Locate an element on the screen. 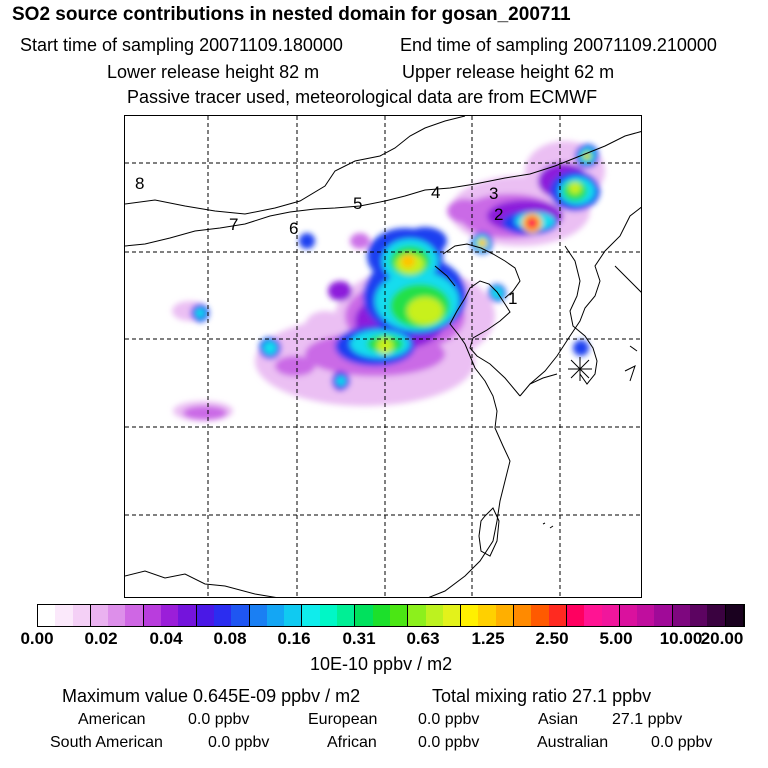  region-label-4: 4 is located at coordinates (436, 192).